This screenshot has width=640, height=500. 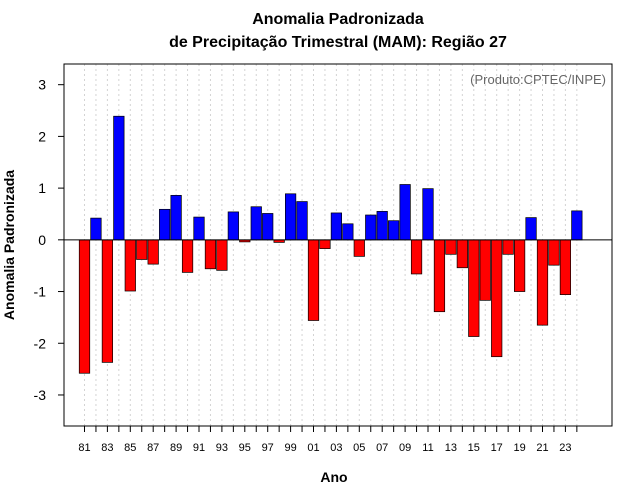 I want to click on x-tick-label: 83, so click(x=107, y=448).